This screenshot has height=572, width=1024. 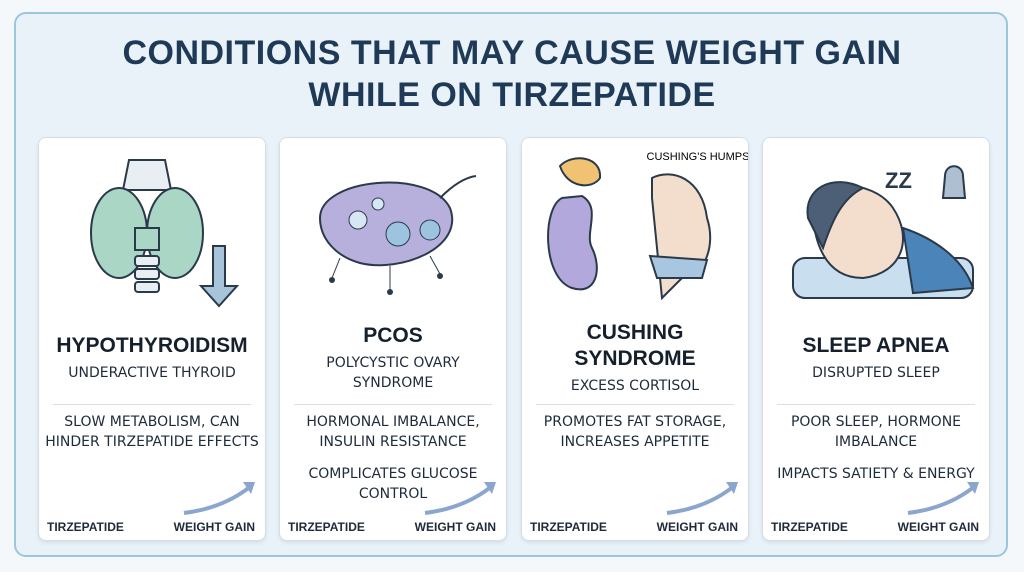 What do you see at coordinates (165, 233) in the screenshot?
I see `thyroid-illustration` at bounding box center [165, 233].